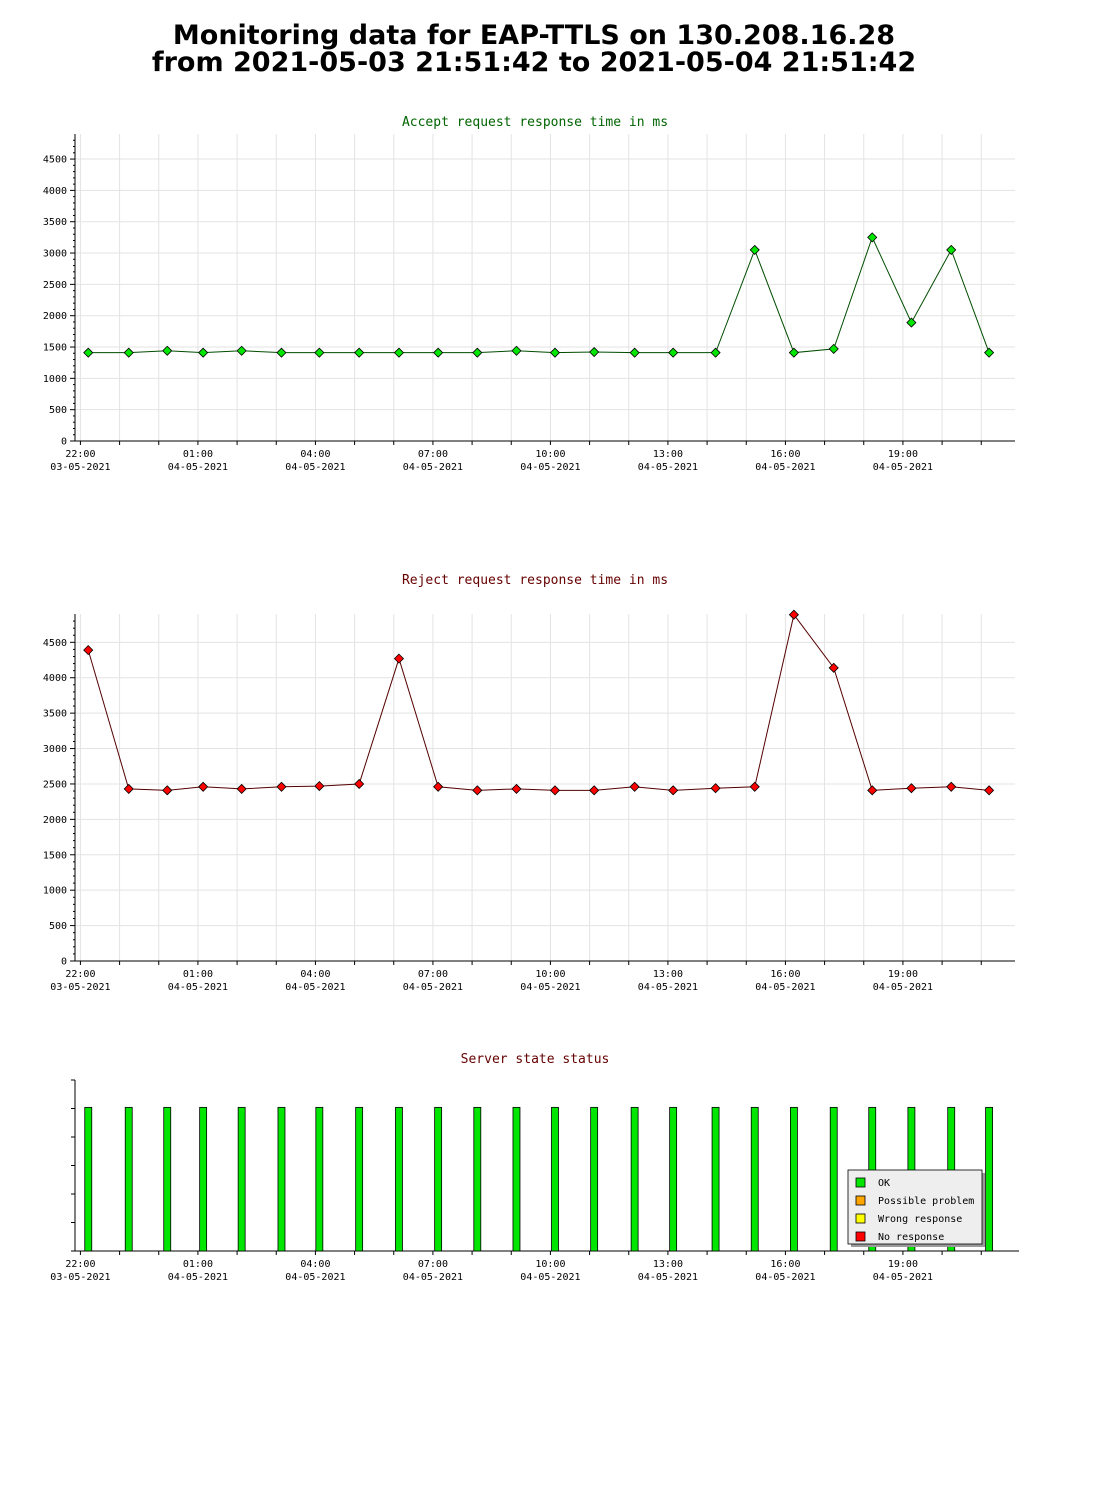  What do you see at coordinates (860, 1218) in the screenshot?
I see `legend-swatch` at bounding box center [860, 1218].